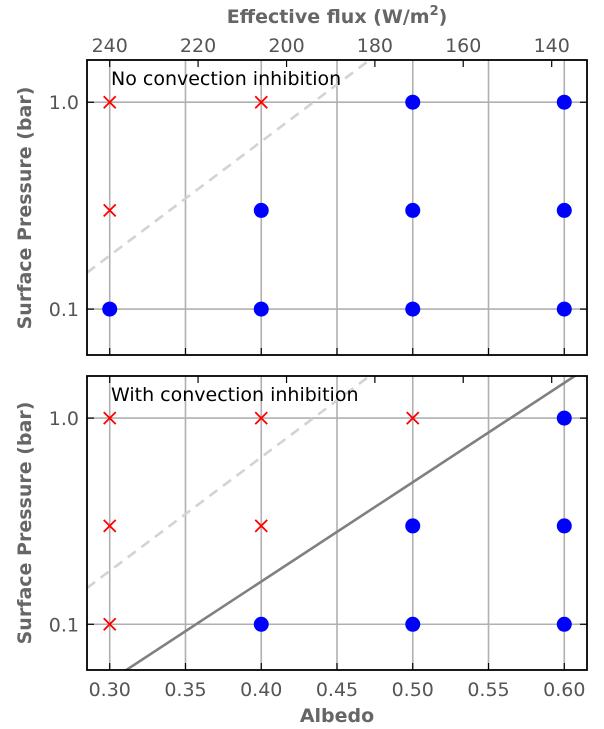 The height and width of the screenshot is (729, 604). I want to click on top-tick-label: 200, so click(286, 46).